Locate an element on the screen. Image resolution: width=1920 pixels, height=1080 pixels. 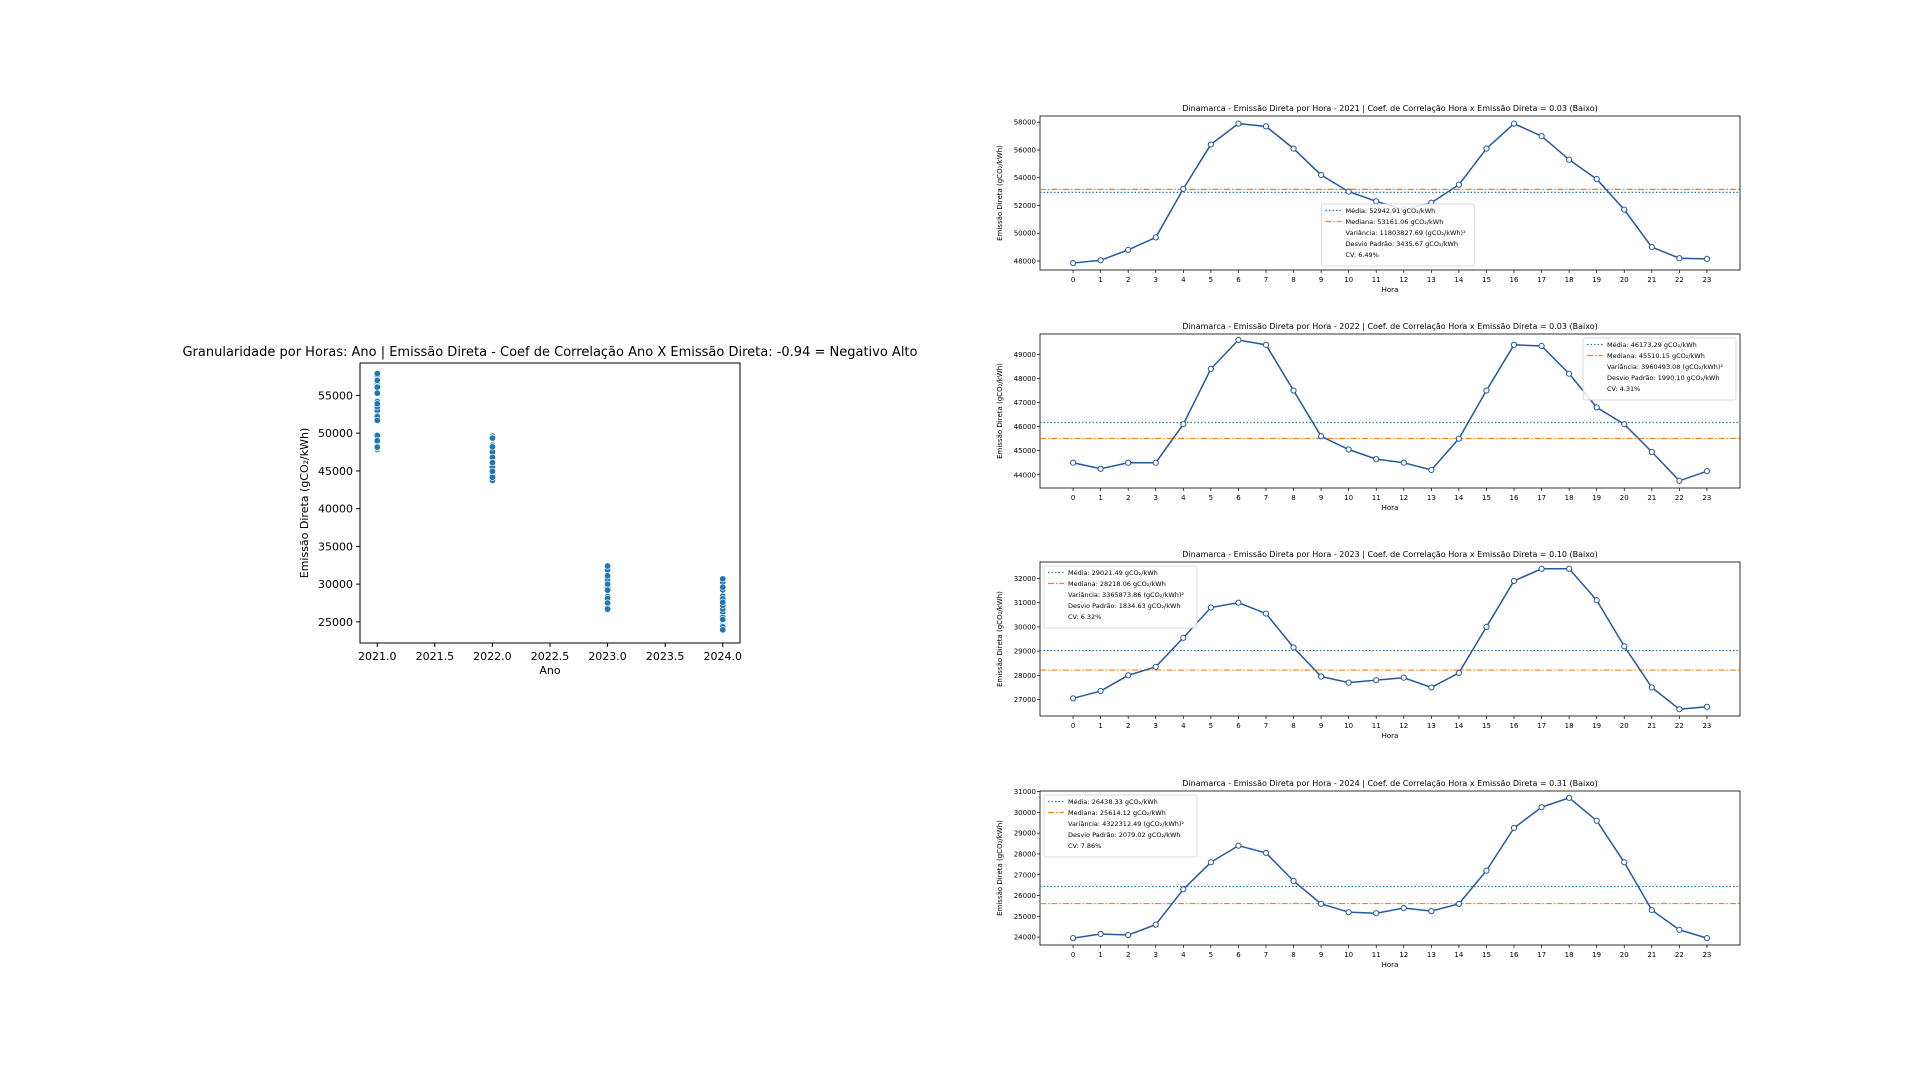
series-line is located at coordinates (1390, 410).